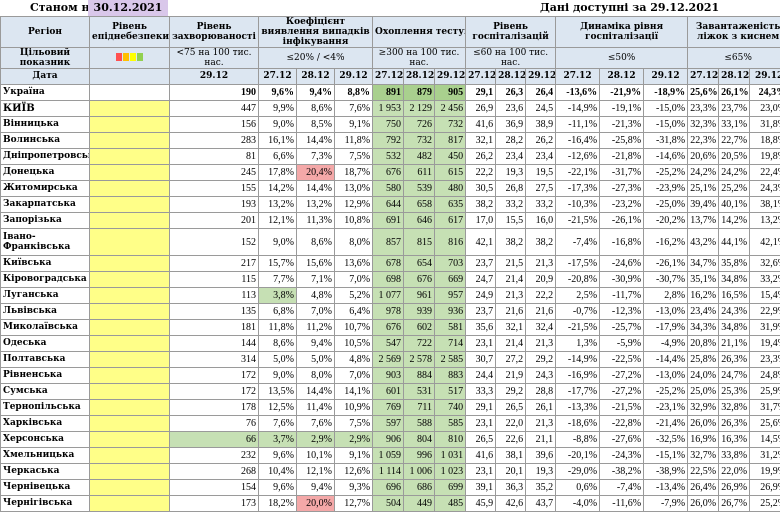 Image resolution: width=780 pixels, height=512 pixels. I want to click on hosp-cell: 26,4, so click(541, 93).